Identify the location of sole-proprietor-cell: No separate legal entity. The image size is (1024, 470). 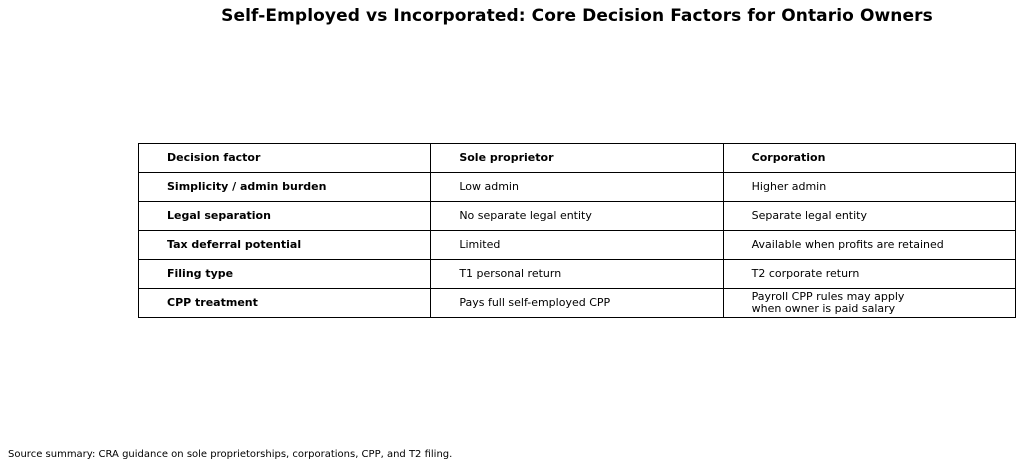
(577, 216).